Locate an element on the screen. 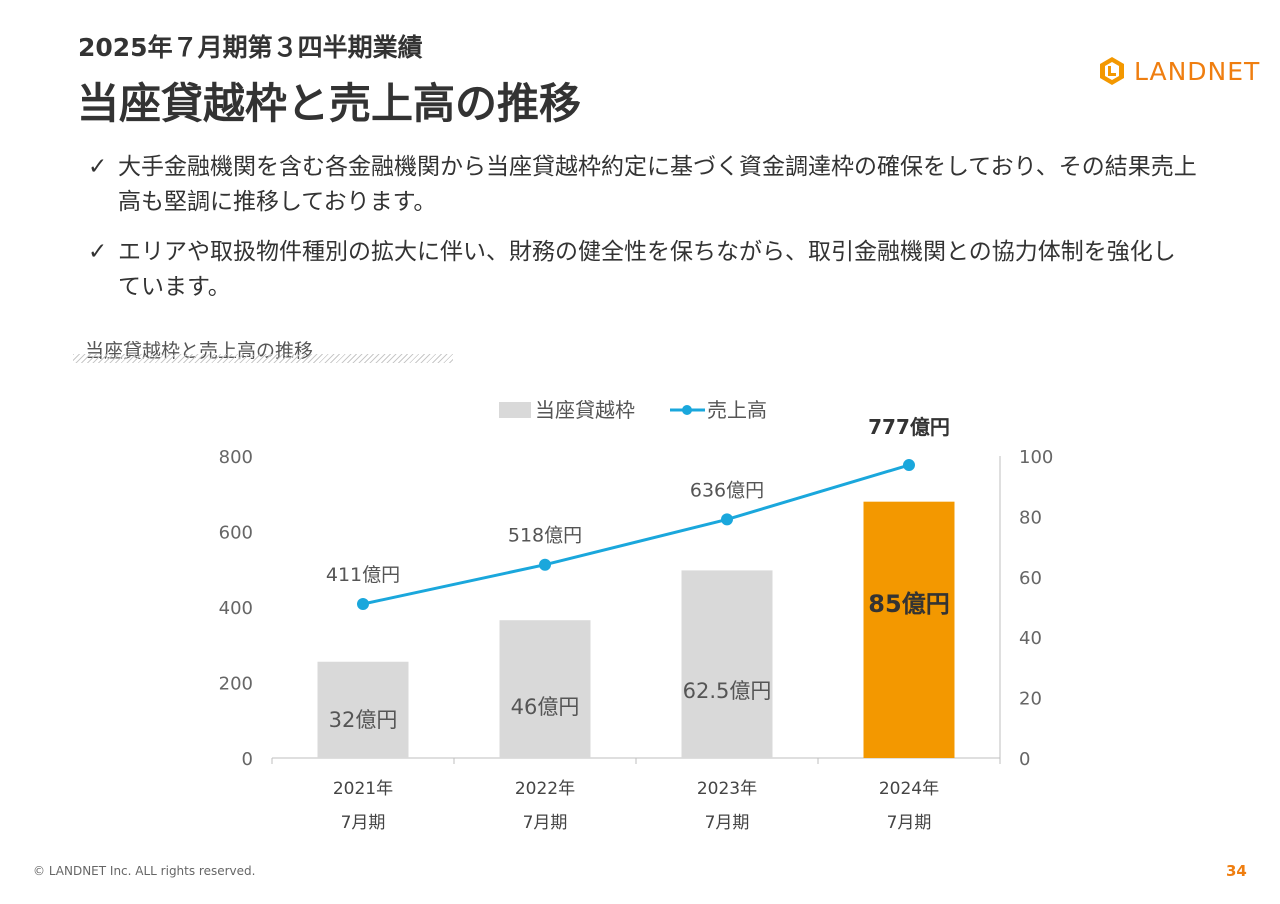 The image size is (1280, 904). x-tick-label: 2023年 is located at coordinates (727, 789).